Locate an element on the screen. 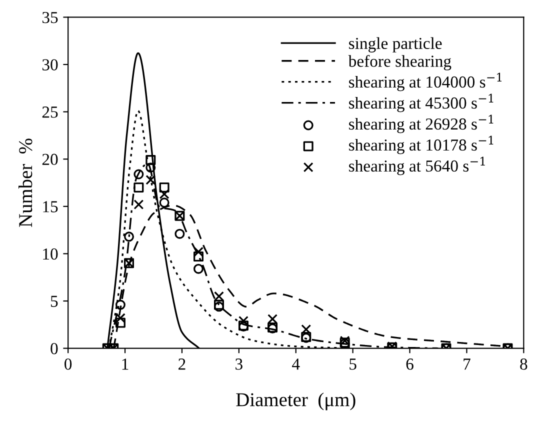 This screenshot has height=430, width=536. y-tick-label: 5 is located at coordinates (54, 301).